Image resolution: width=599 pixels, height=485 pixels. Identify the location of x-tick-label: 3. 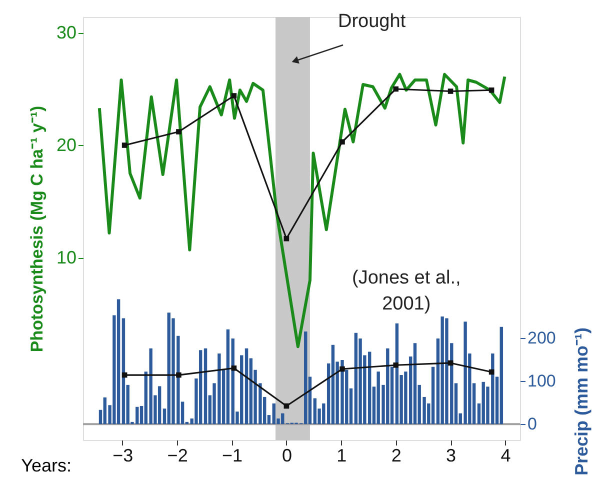
(451, 456).